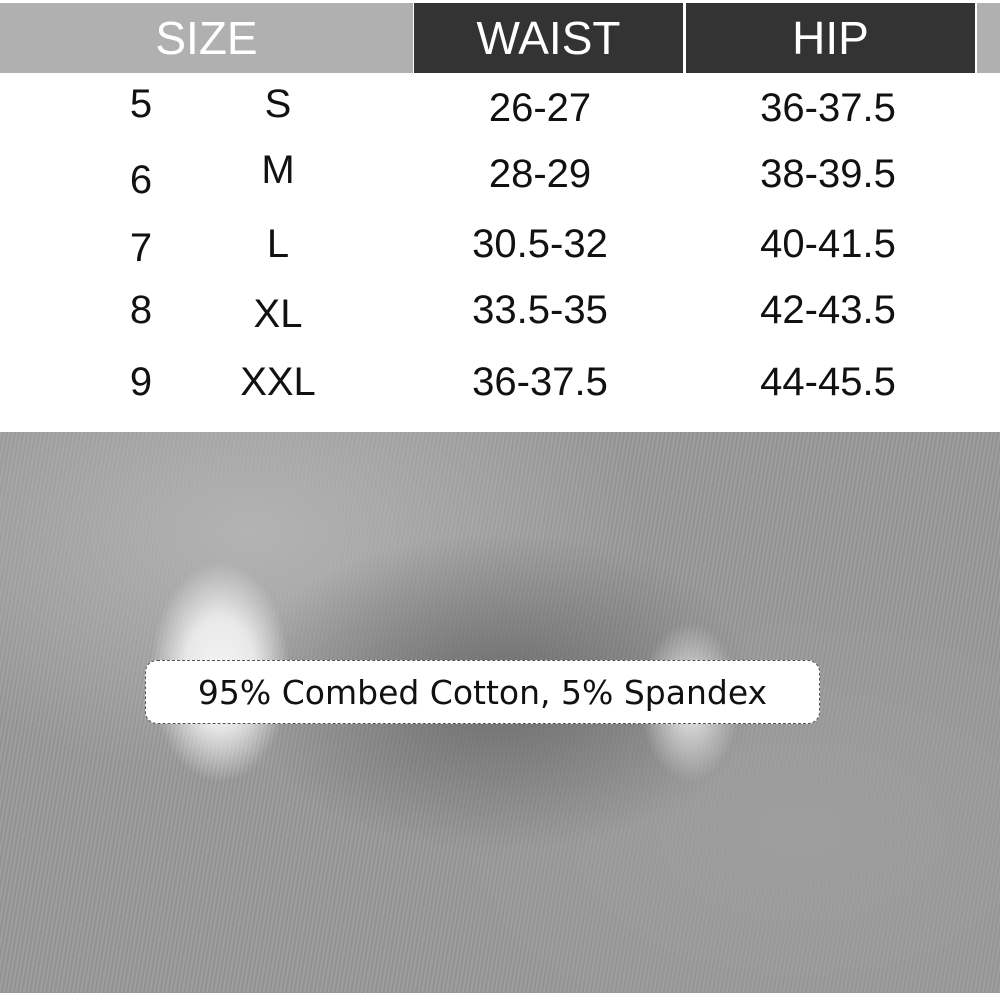  I want to click on size-letter: XXL, so click(278, 382).